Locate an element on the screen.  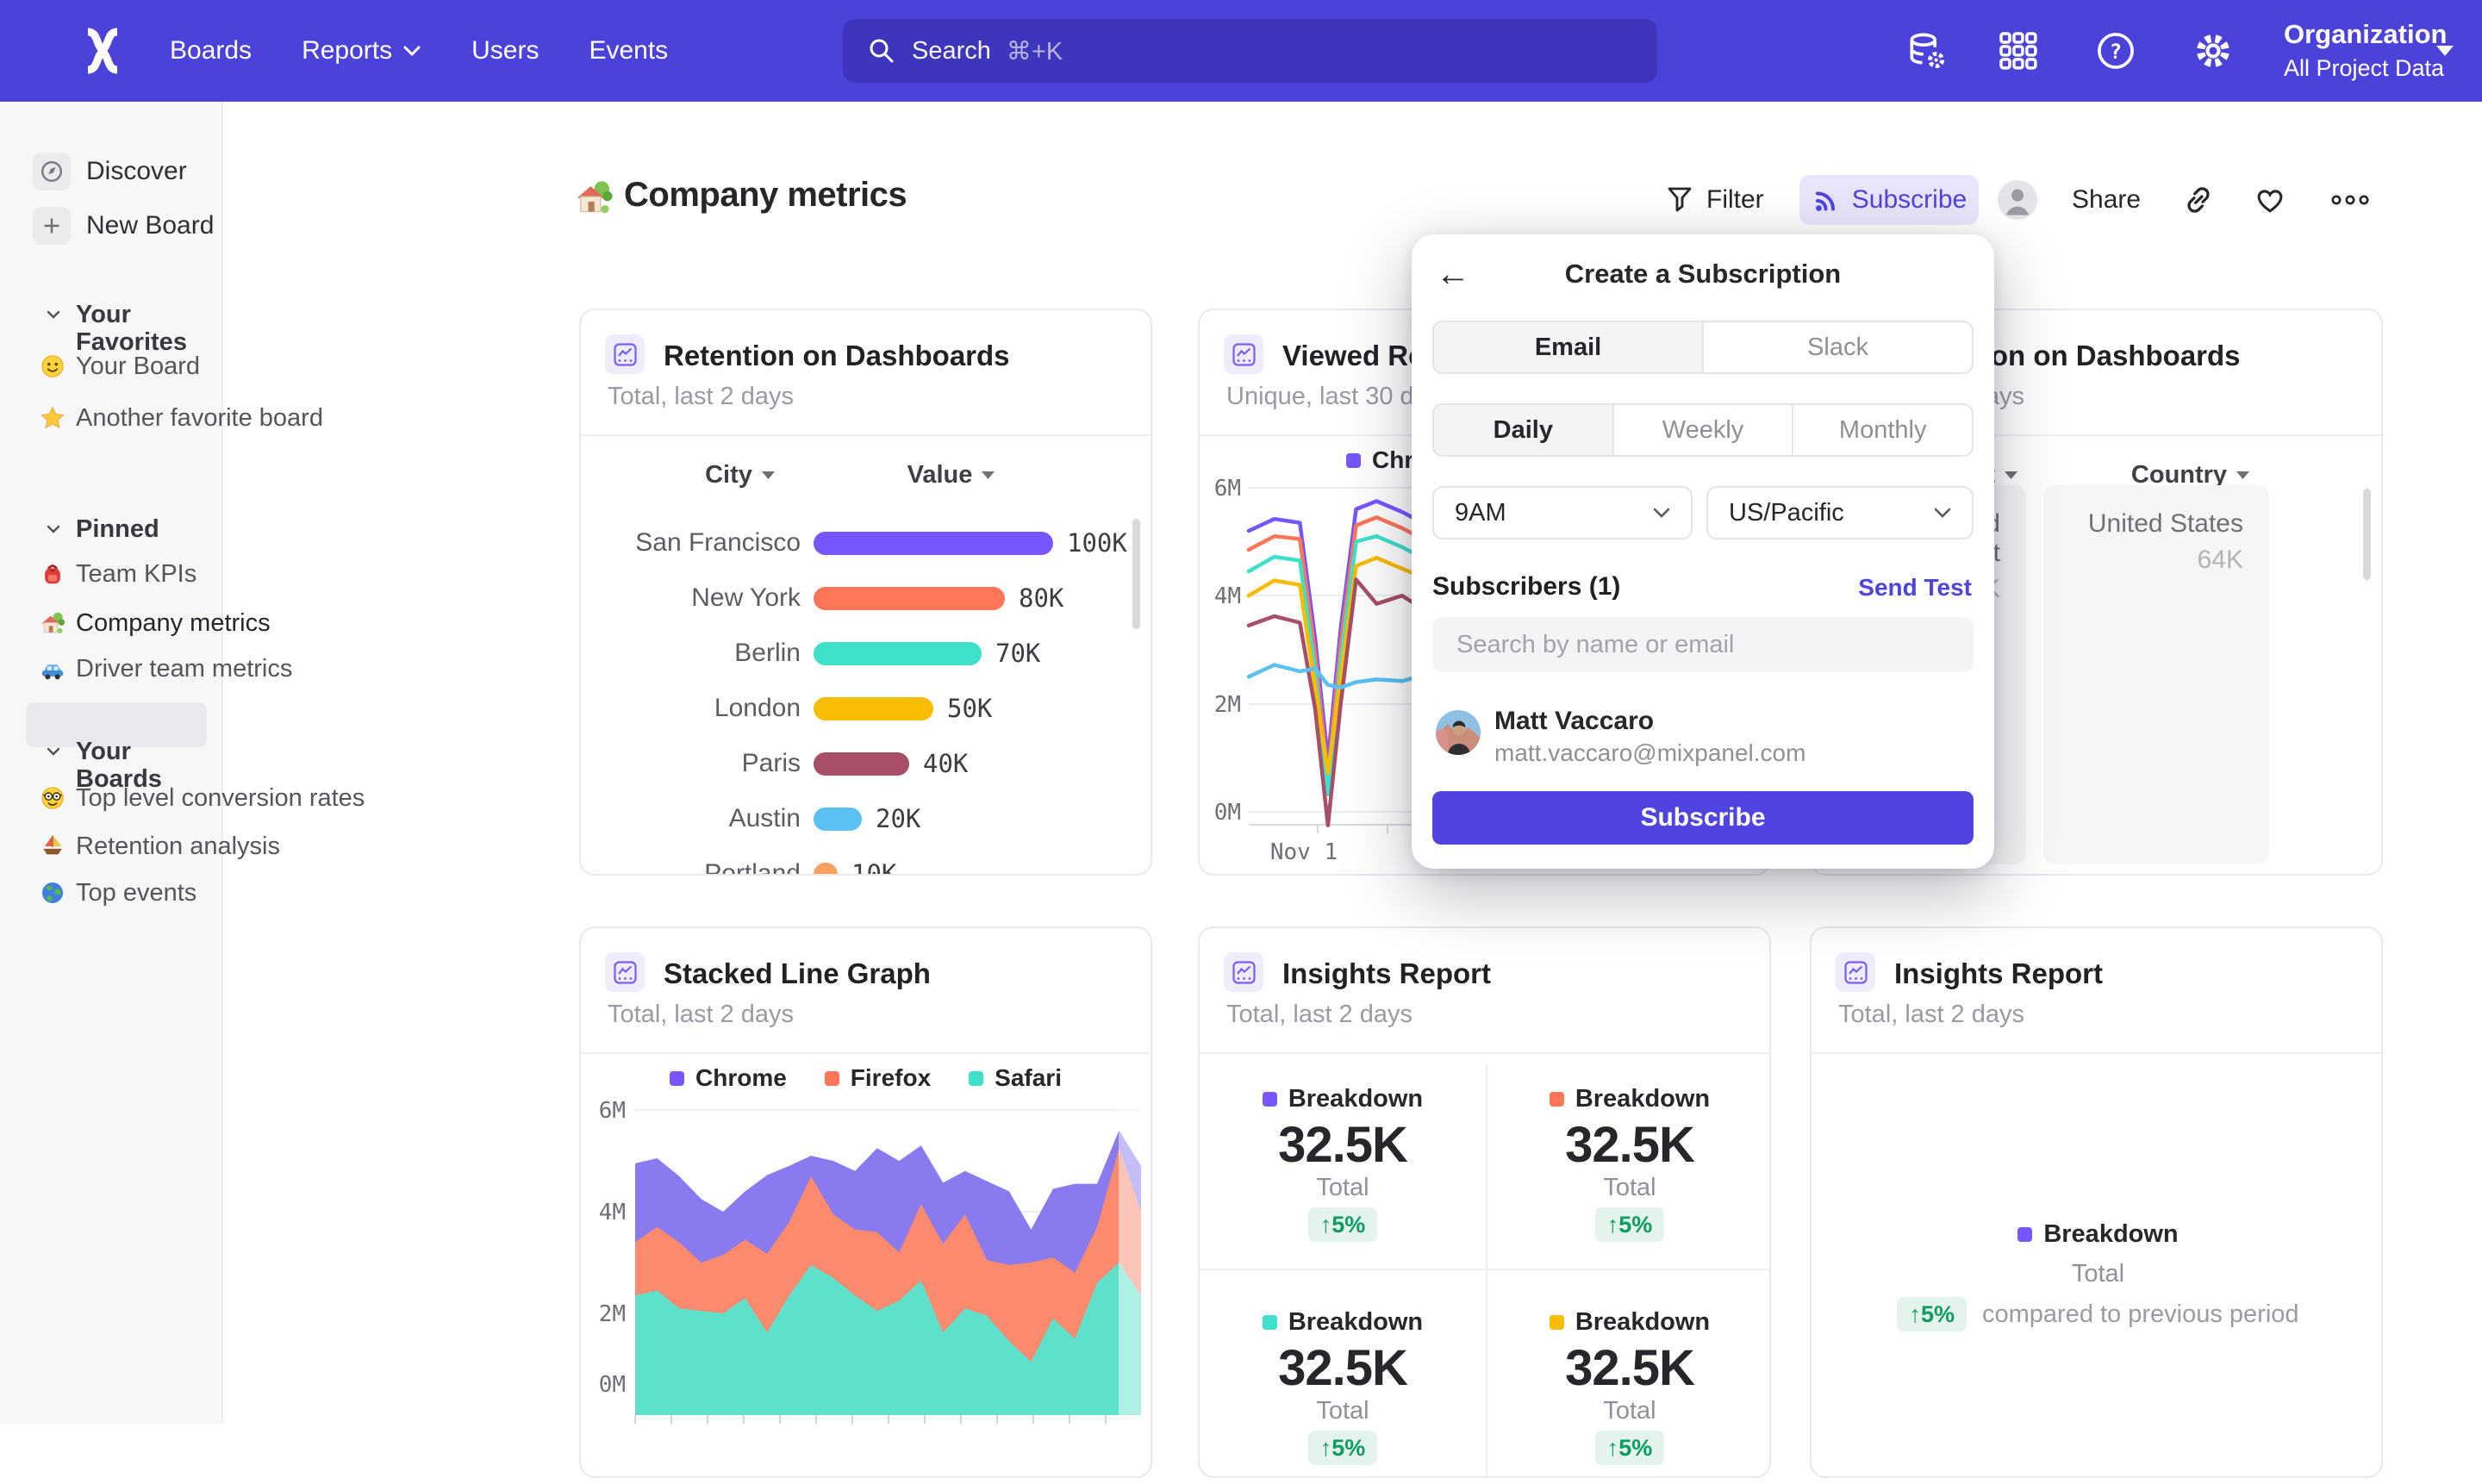
sidebar-item-label: Team KPIs is located at coordinates (136, 574).